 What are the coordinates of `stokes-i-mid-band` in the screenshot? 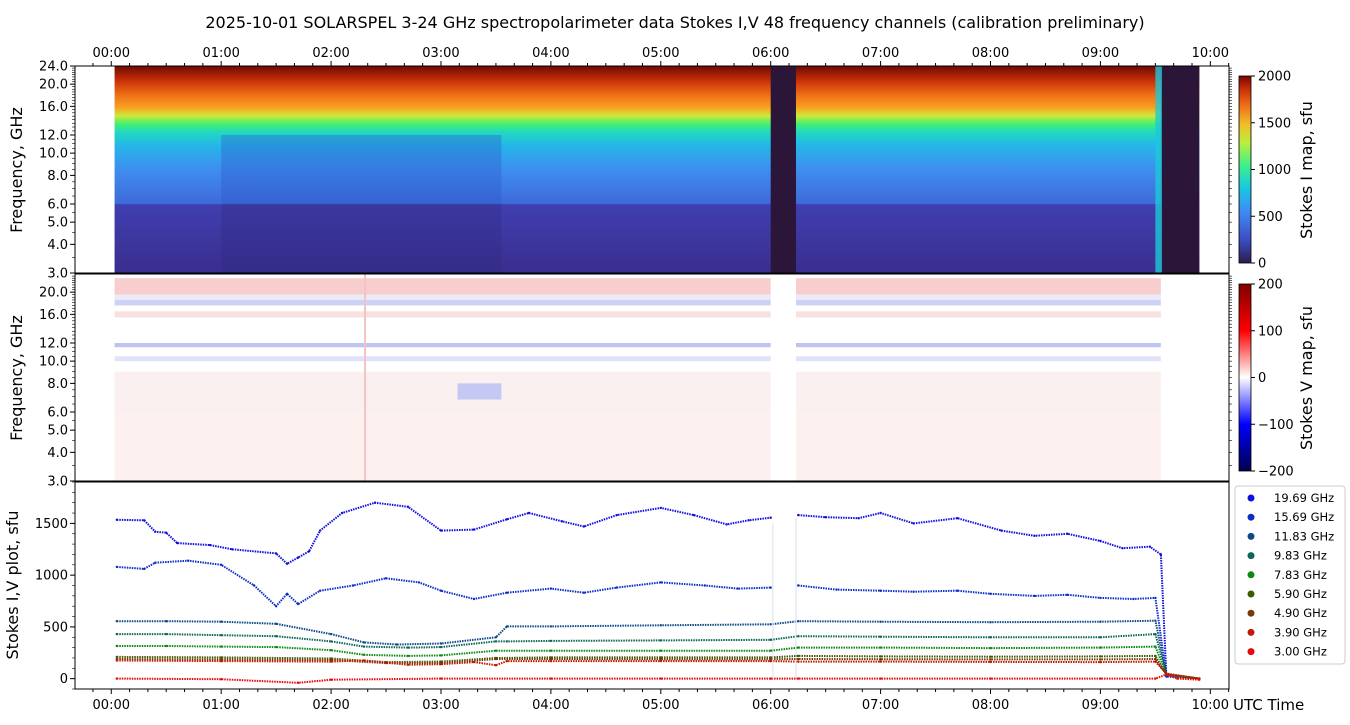 It's located at (361, 169).